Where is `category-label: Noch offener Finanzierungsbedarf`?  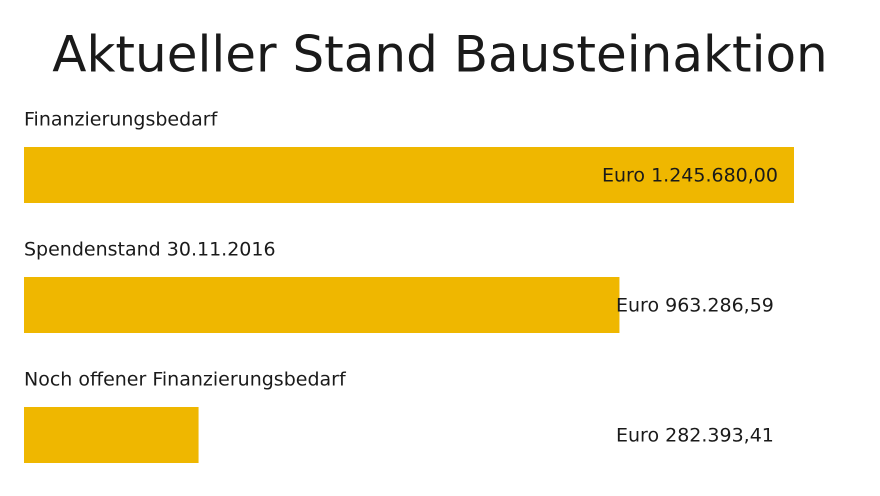 category-label: Noch offener Finanzierungsbedarf is located at coordinates (185, 380).